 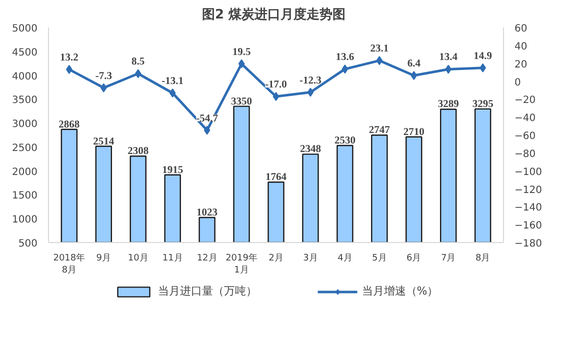 I want to click on y-tick-label: 500, so click(x=28, y=244).